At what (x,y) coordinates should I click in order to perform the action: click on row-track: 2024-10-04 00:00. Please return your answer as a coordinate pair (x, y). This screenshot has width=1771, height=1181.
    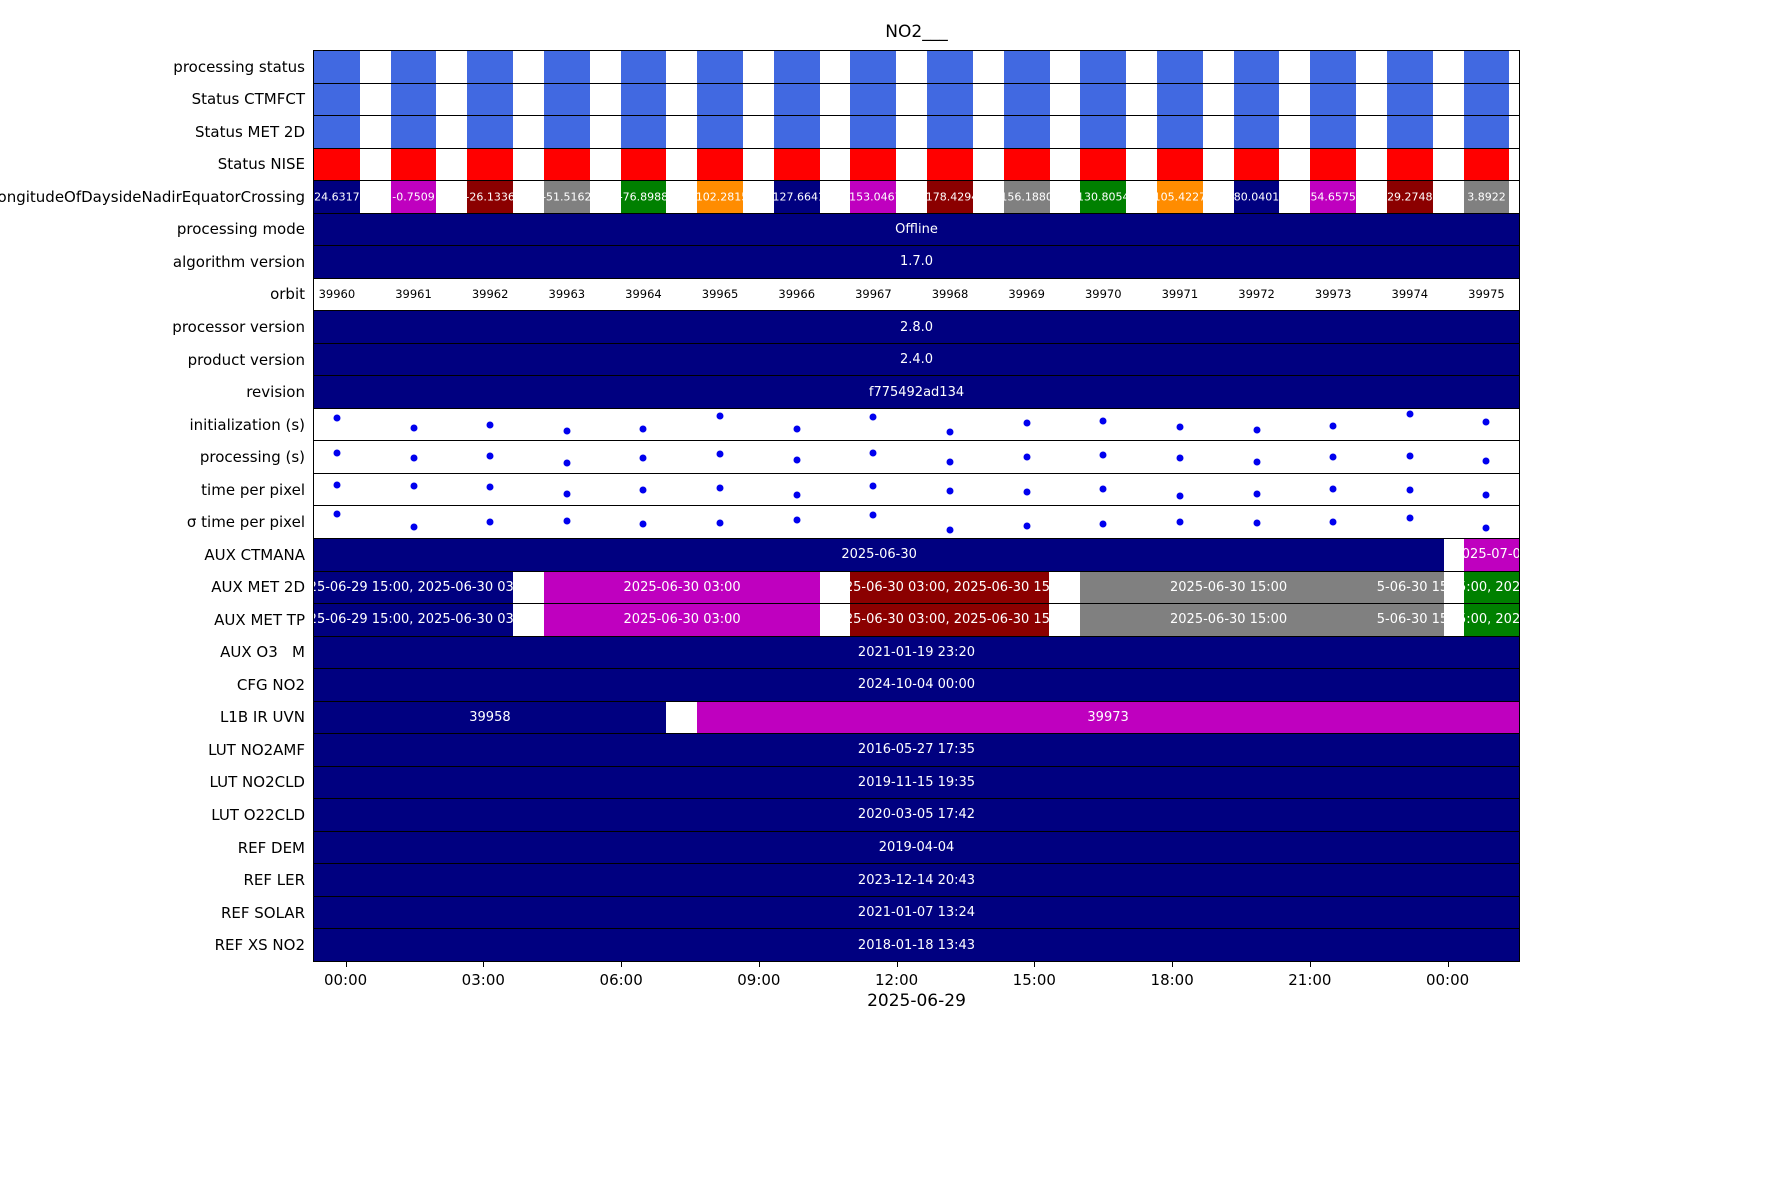
    Looking at the image, I should click on (916, 685).